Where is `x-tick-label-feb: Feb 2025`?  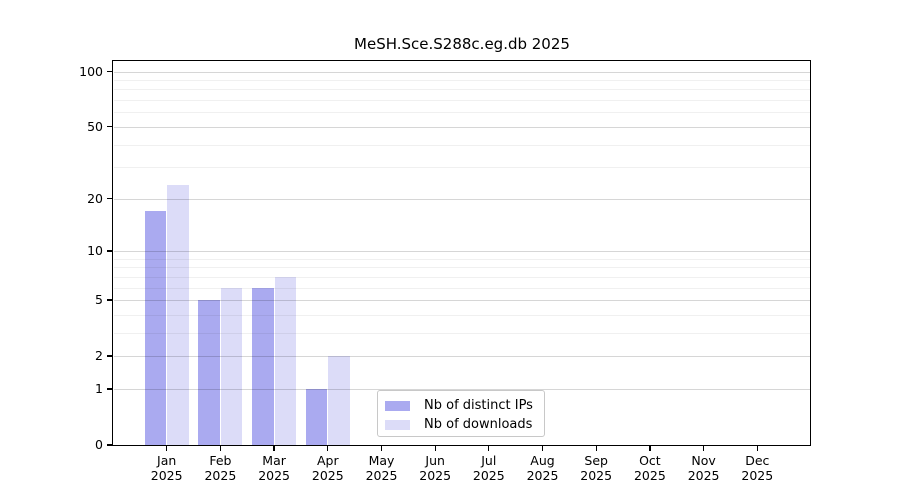
x-tick-label-feb: Feb 2025 is located at coordinates (220, 468).